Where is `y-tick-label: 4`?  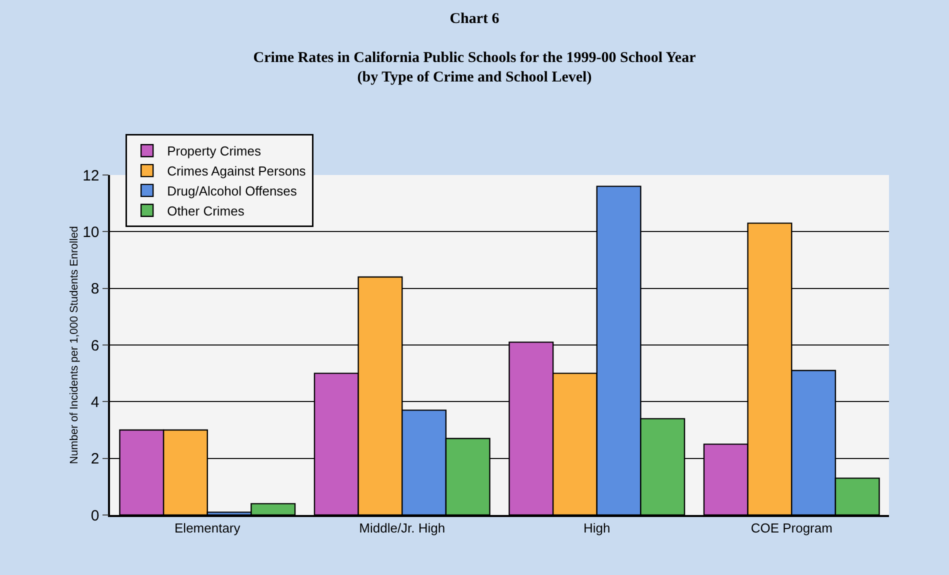 y-tick-label: 4 is located at coordinates (95, 402).